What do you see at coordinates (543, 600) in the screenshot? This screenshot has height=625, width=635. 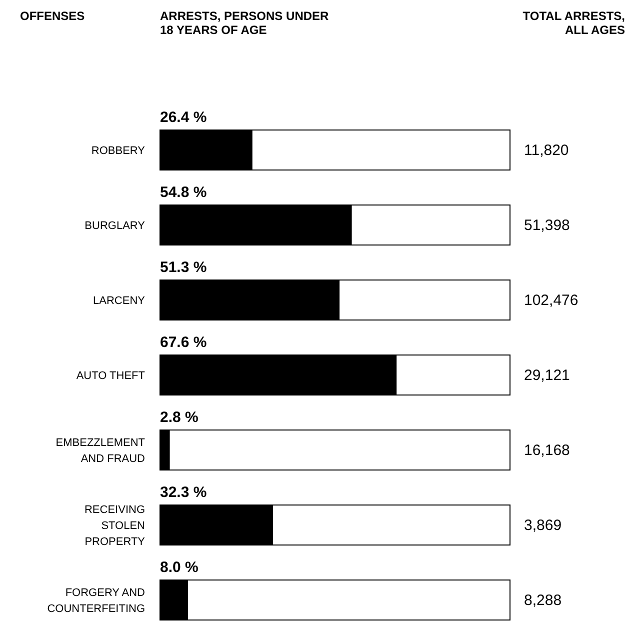 I see `text: 8,288` at bounding box center [543, 600].